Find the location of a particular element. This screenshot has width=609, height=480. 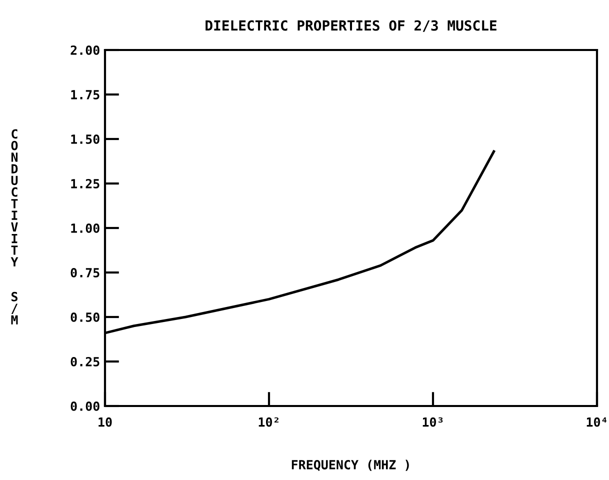

y-tick-label: 1.25 is located at coordinates (85, 183).